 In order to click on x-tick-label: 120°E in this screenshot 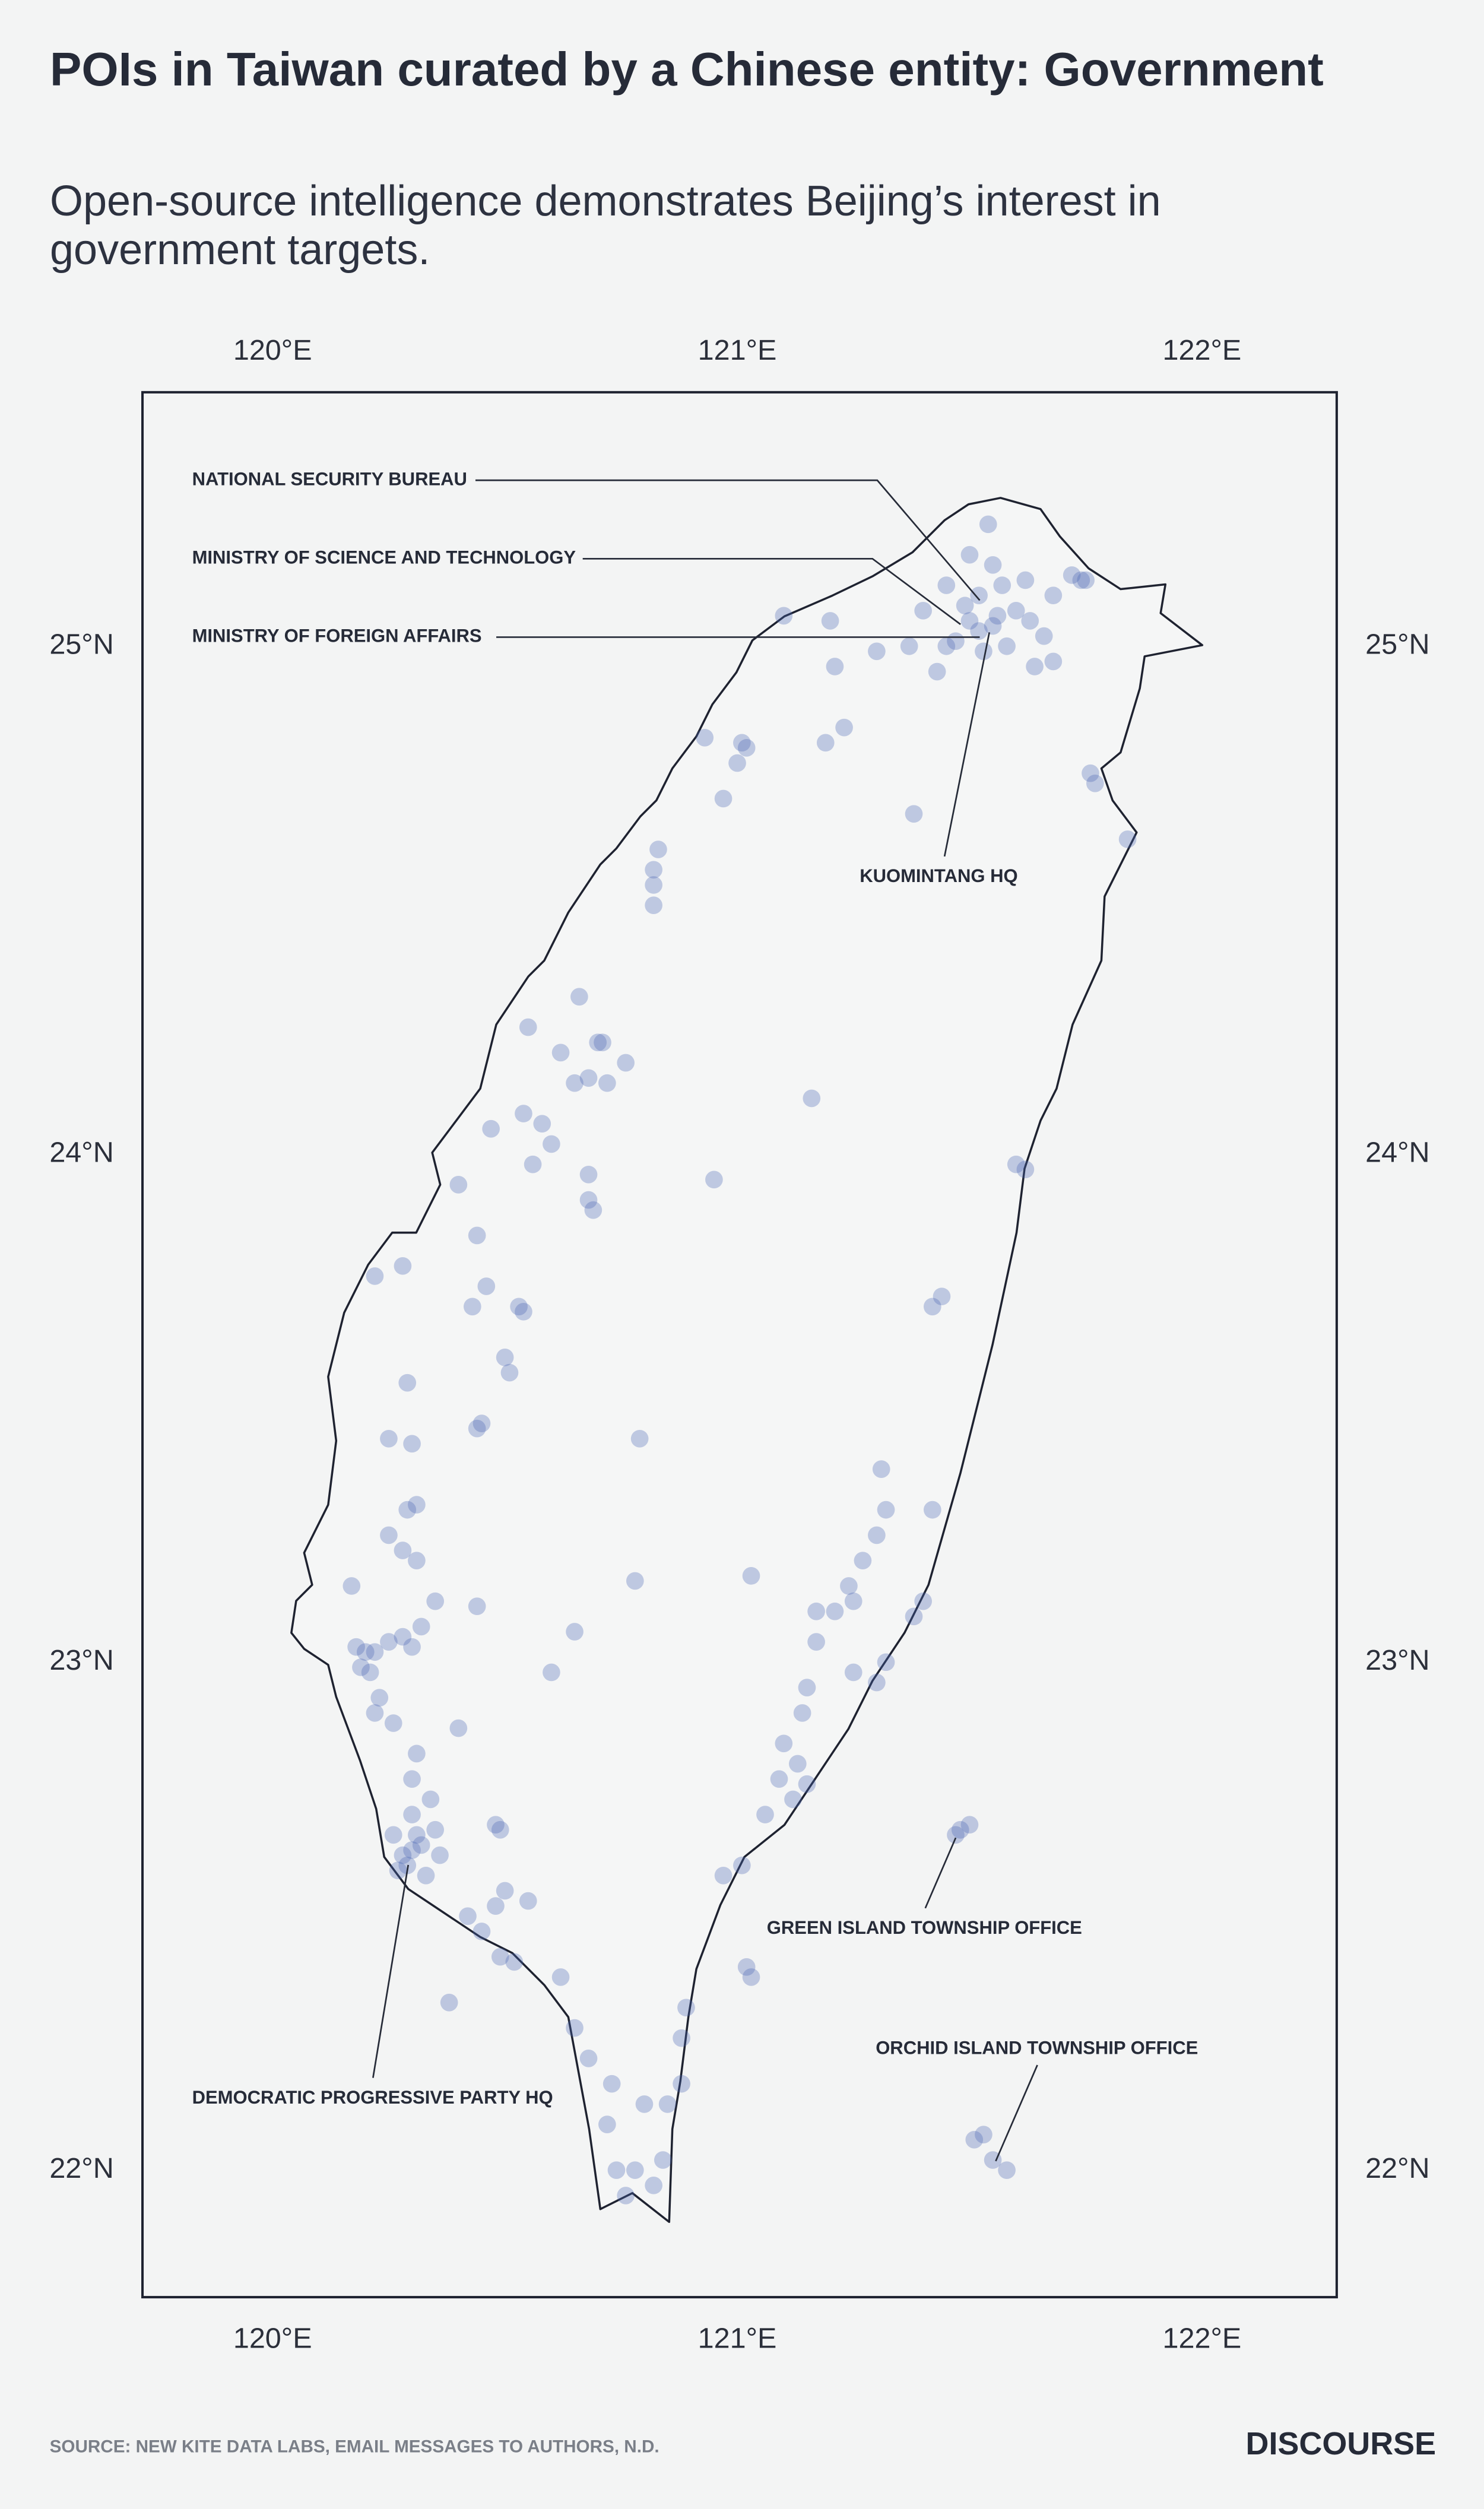, I will do `click(272, 2339)`.